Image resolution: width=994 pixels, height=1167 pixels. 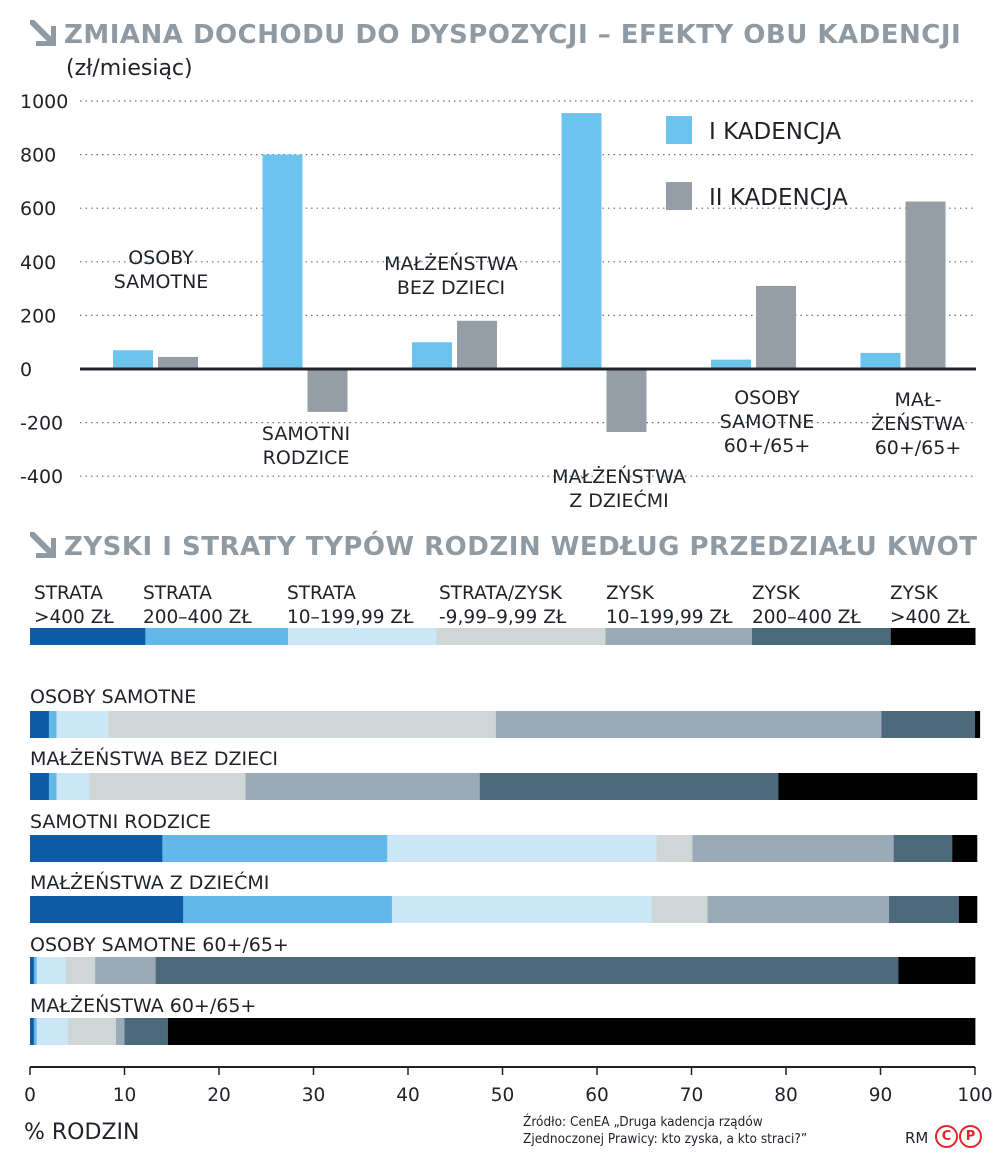 What do you see at coordinates (917, 1138) in the screenshot?
I see `author-credit: RM` at bounding box center [917, 1138].